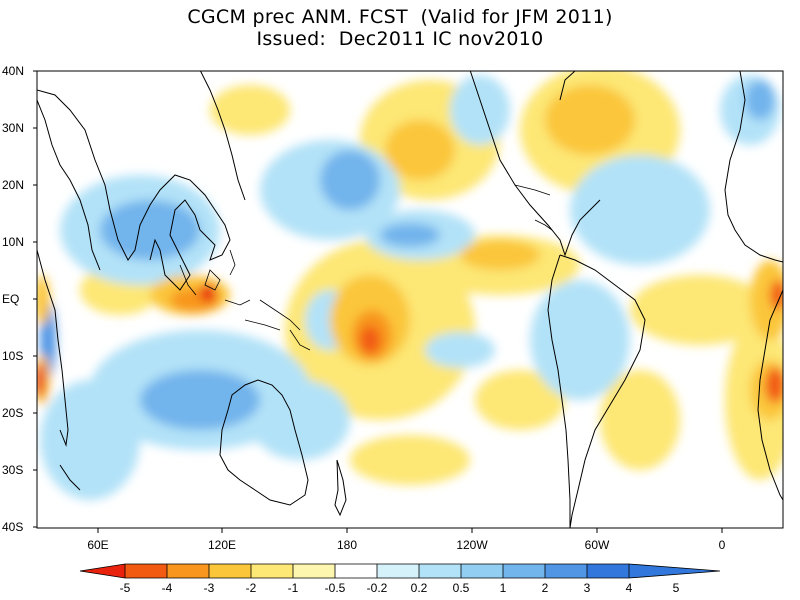 Image resolution: width=800 pixels, height=600 pixels. Describe the element at coordinates (400, 17) in the screenshot. I see `map-title: CGCM prec ANM. FCST (Valid for JFM 2011)` at that location.